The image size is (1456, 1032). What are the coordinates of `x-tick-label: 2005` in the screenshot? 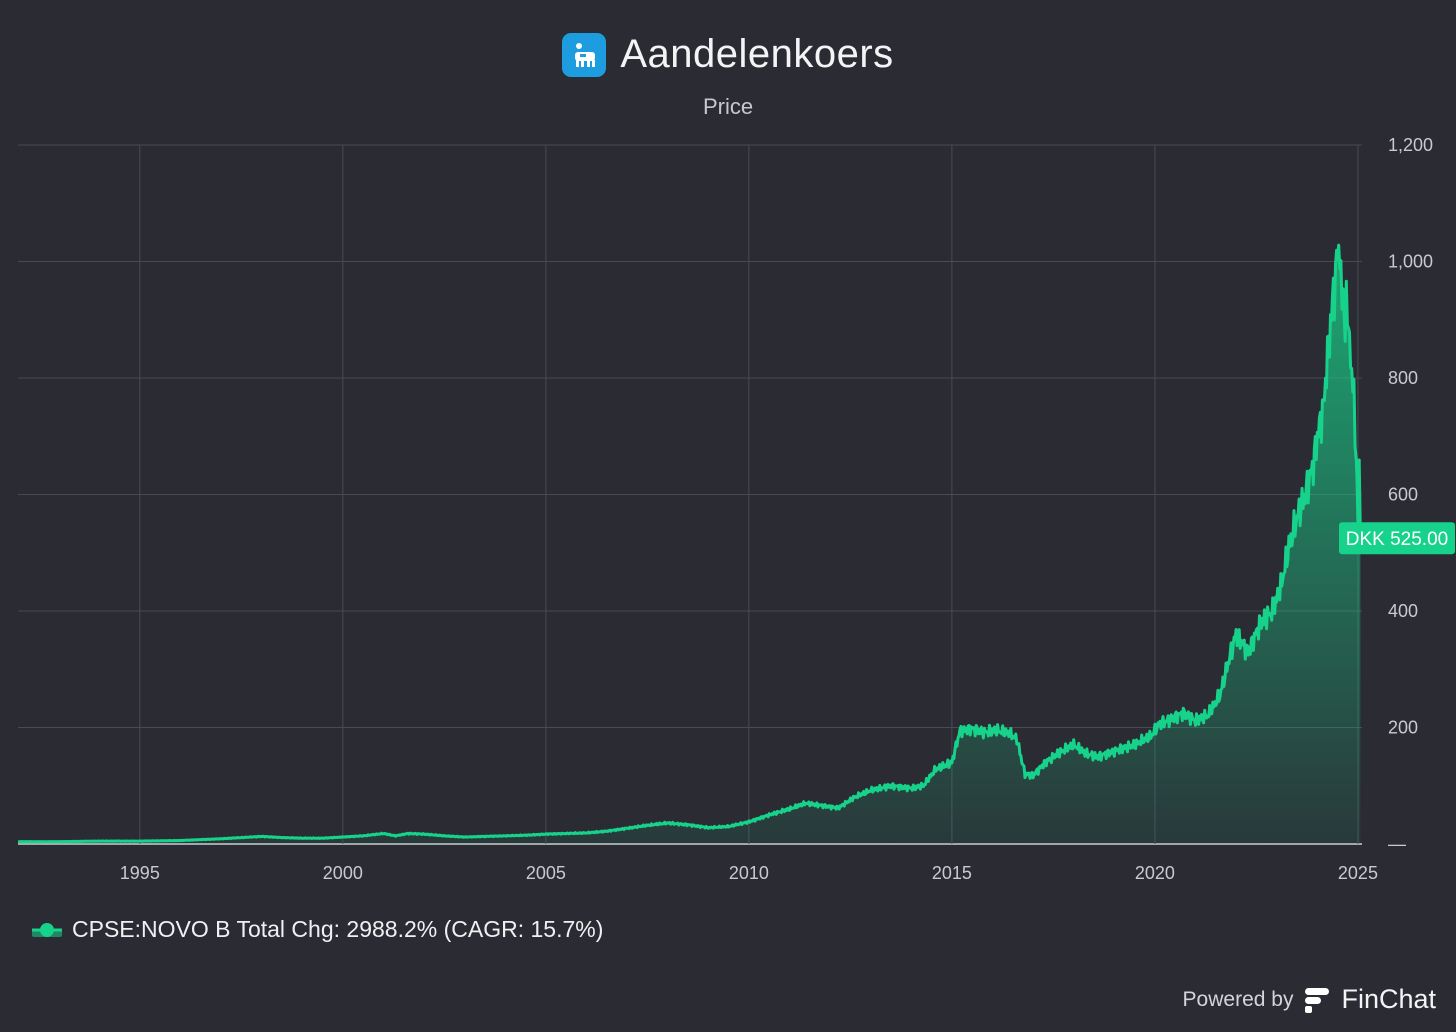 It's located at (546, 873).